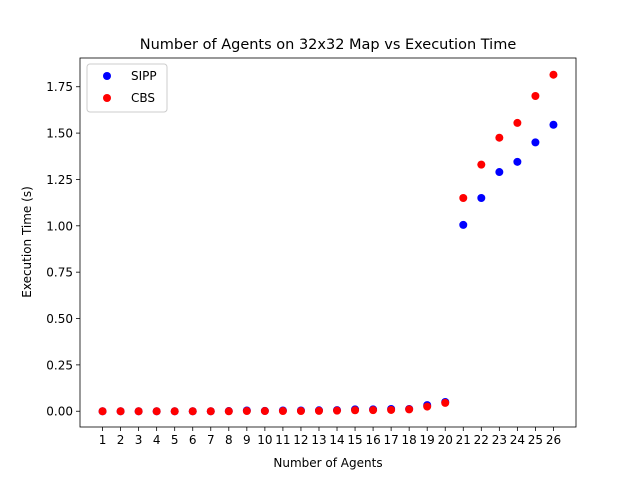 This screenshot has width=640, height=480. I want to click on y-tick-label: 0.00, so click(59, 412).